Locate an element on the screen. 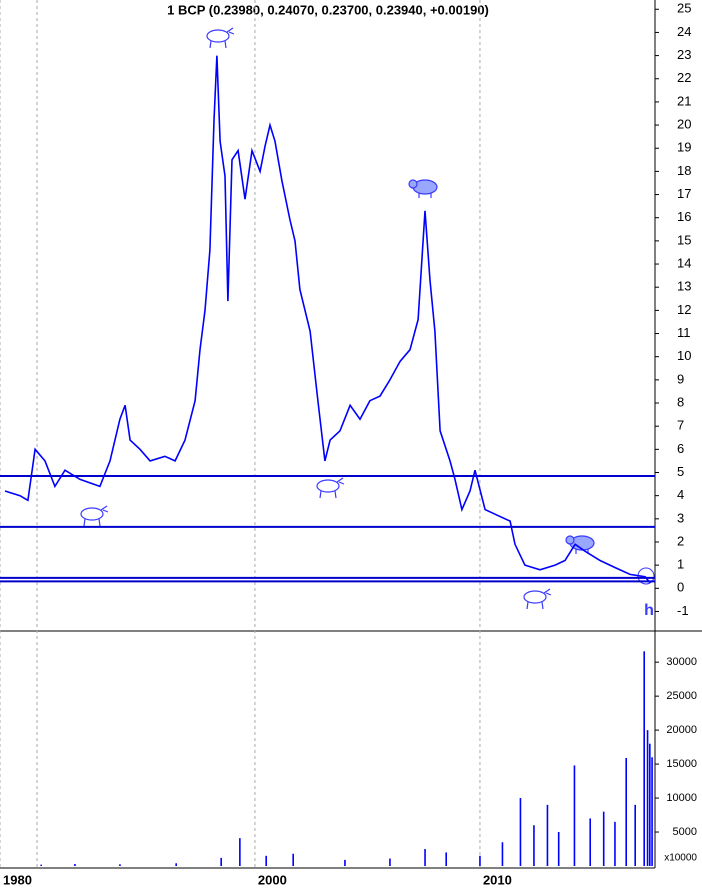  y-tick-label: 25000 is located at coordinates (681, 696).